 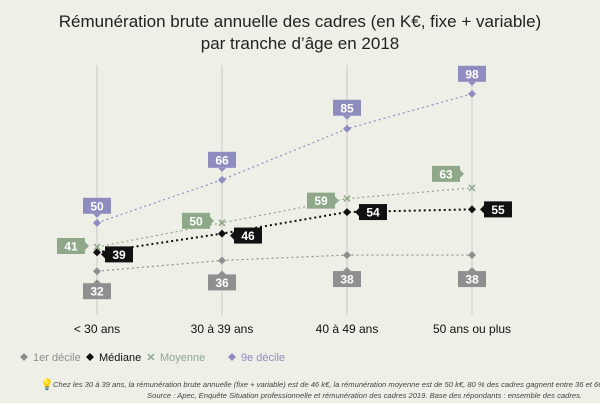 I want to click on data-label-text: 85, so click(x=347, y=108).